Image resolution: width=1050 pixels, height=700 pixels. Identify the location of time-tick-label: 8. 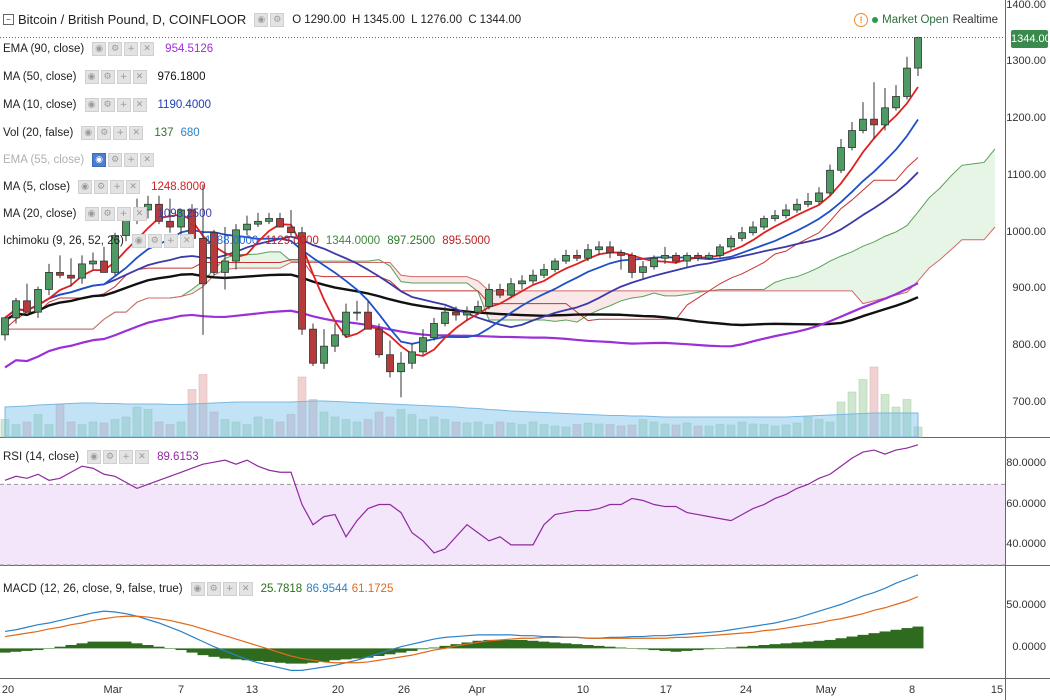
(912, 690).